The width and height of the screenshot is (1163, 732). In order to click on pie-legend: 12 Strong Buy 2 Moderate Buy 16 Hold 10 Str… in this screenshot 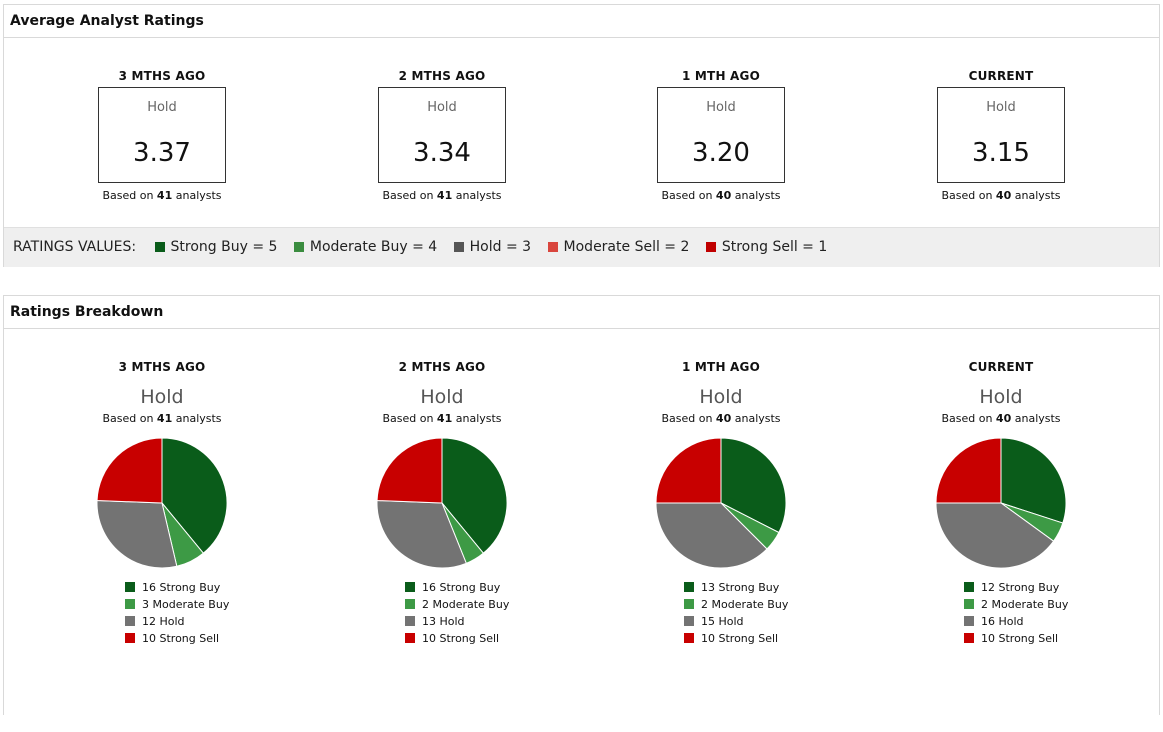, I will do `click(1019, 613)`.